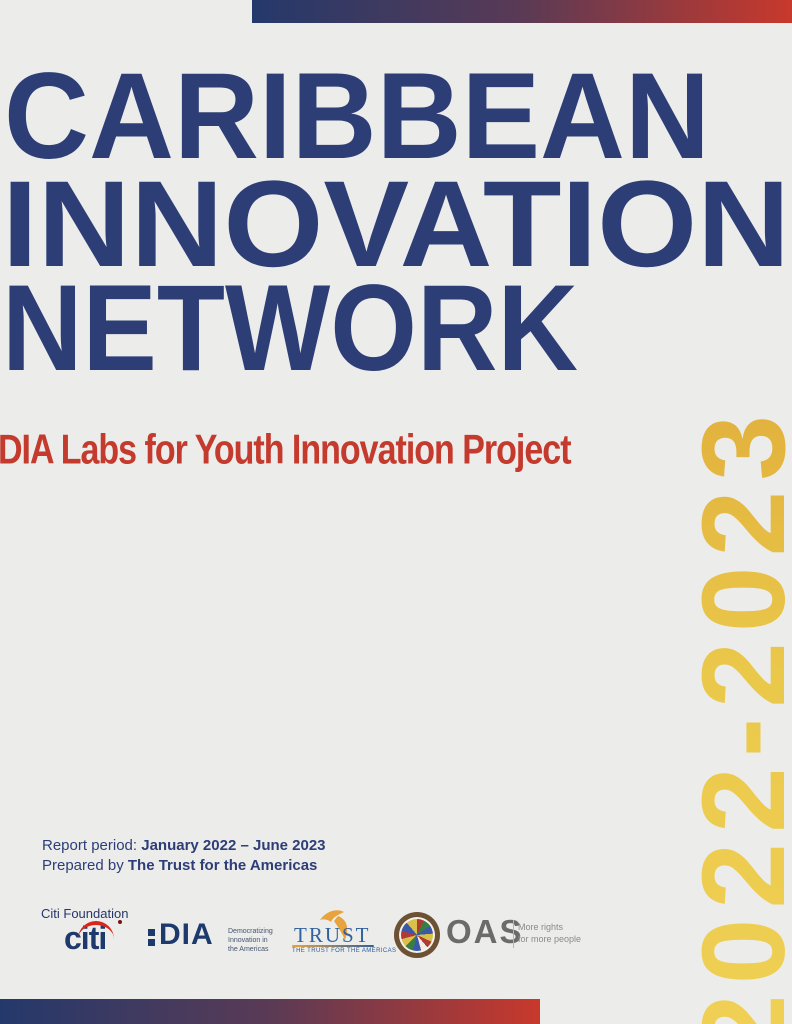  I want to click on project-subtitle: DIA Labs for Youth Innovation Project, so click(286, 450).